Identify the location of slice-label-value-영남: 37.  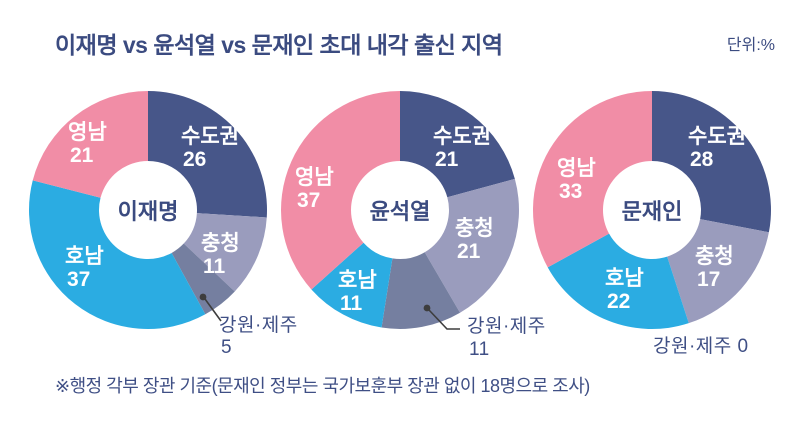
(308, 200).